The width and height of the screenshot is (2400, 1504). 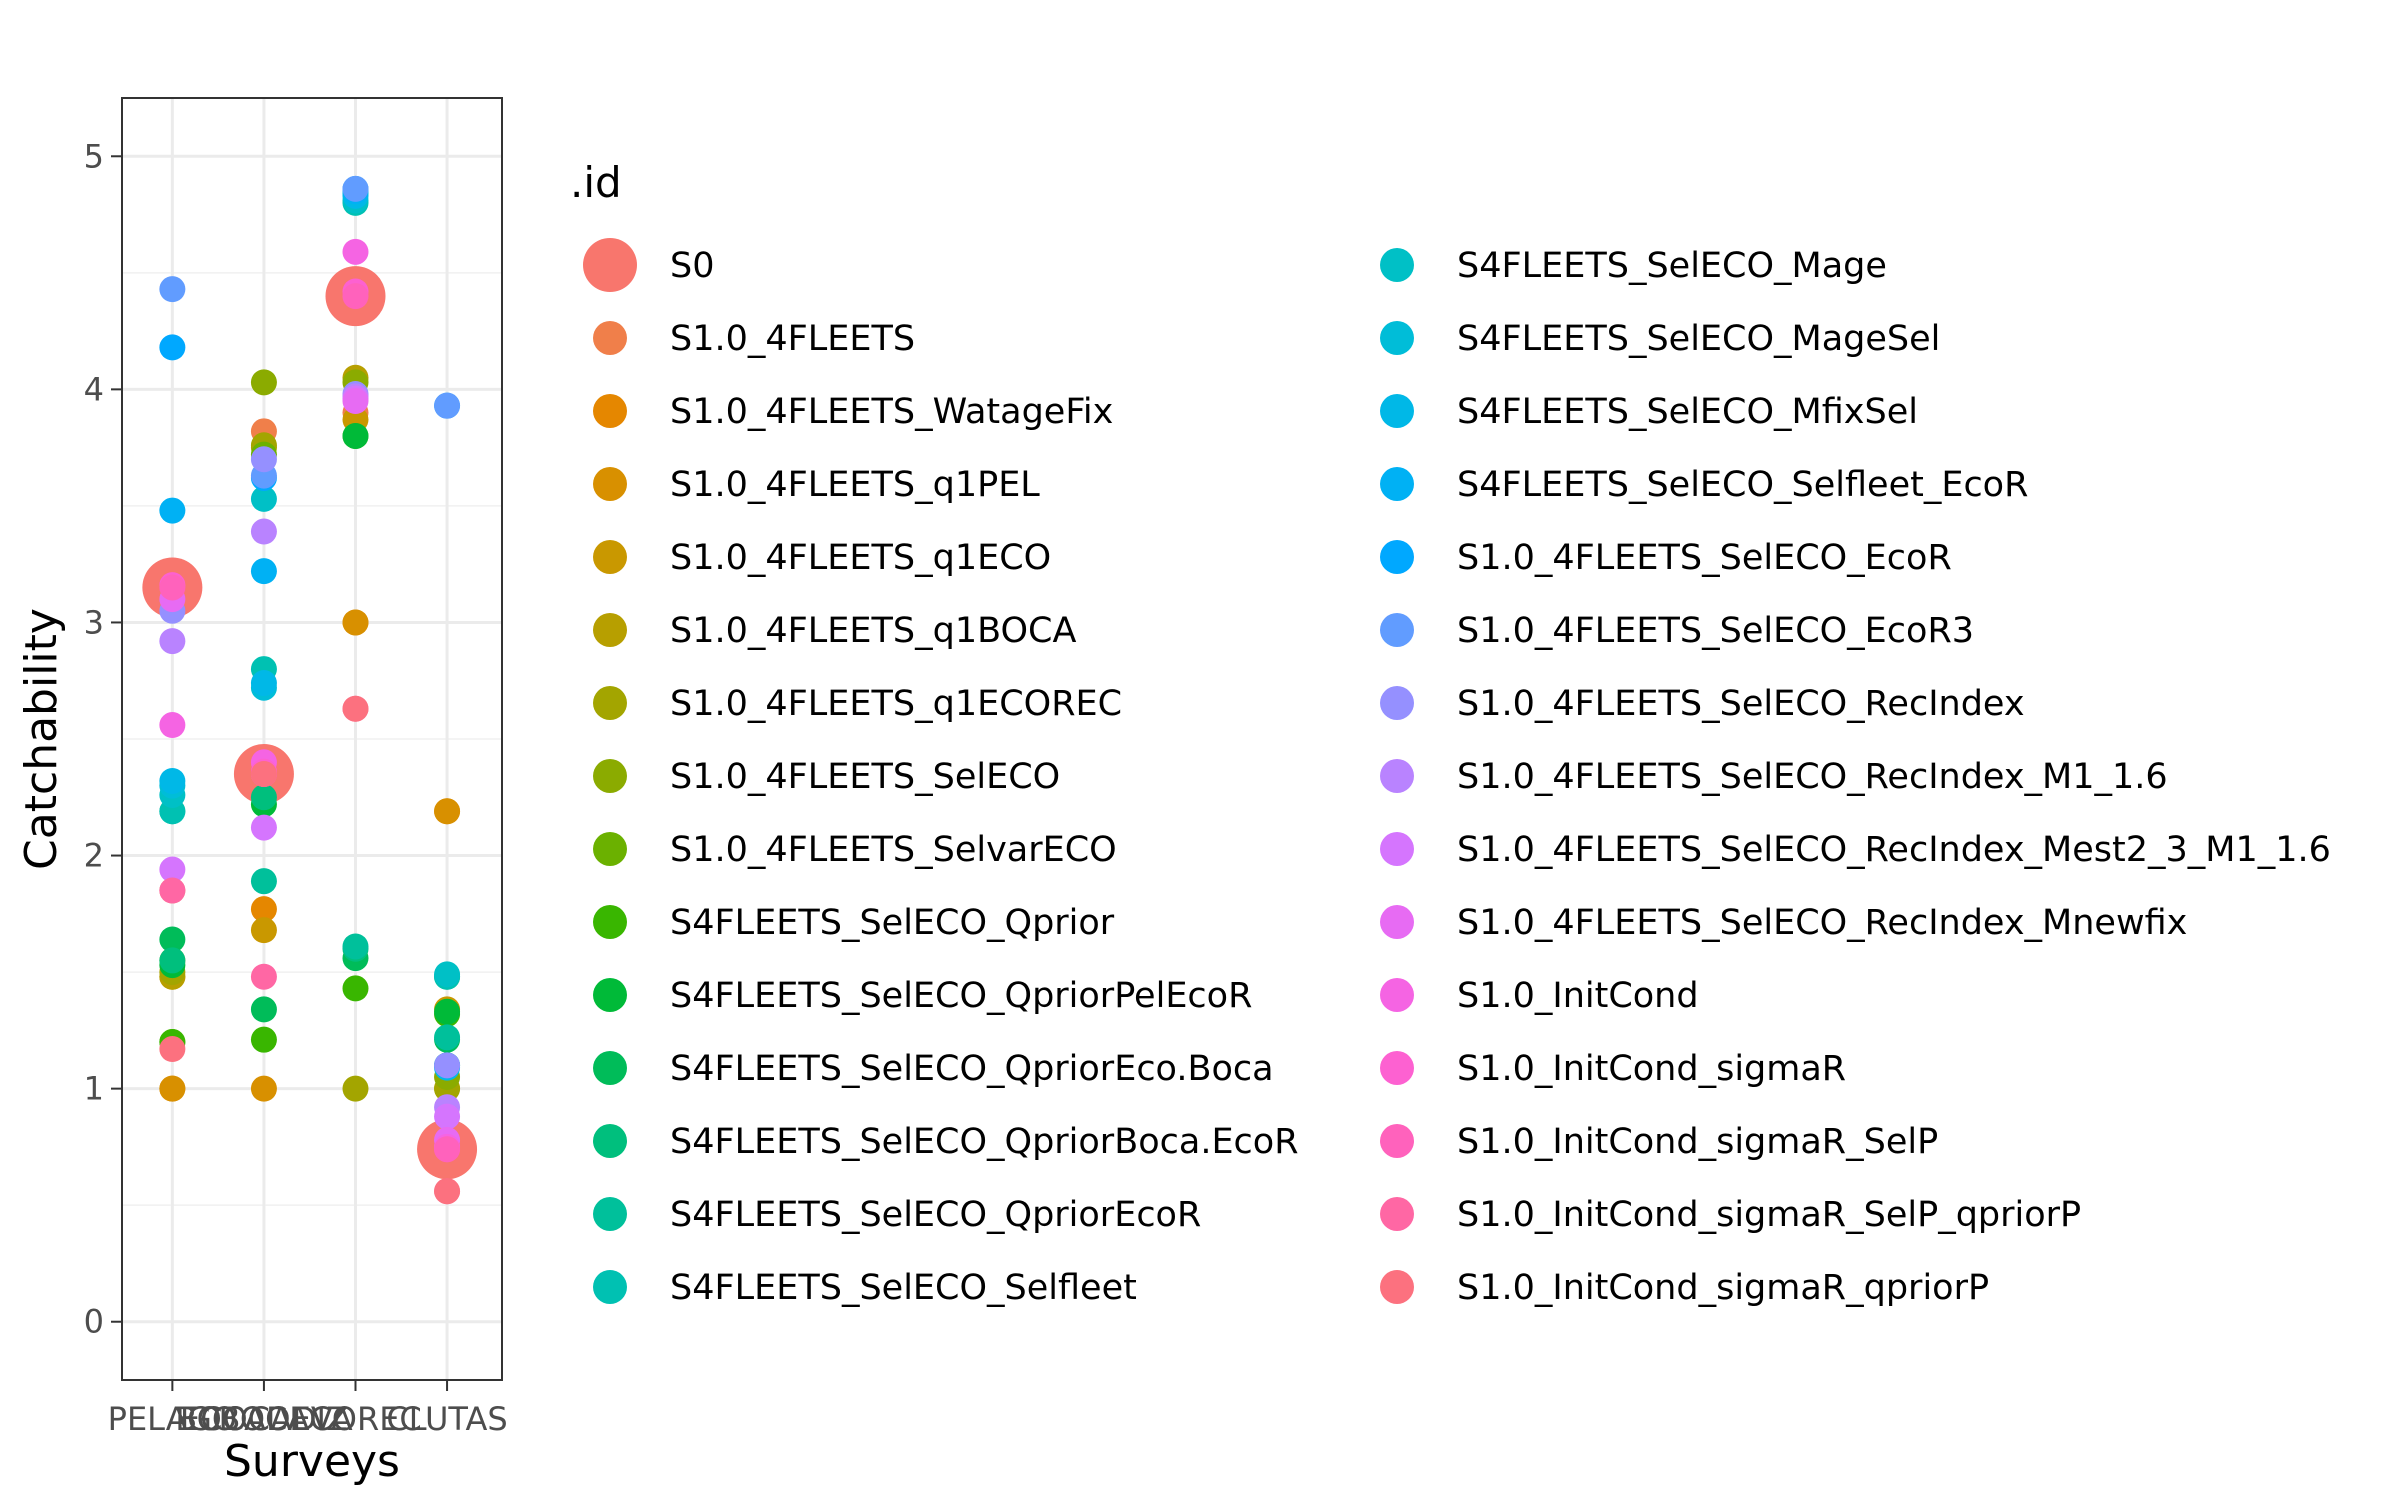 I want to click on y-tick-label: 0, so click(x=94, y=1322).